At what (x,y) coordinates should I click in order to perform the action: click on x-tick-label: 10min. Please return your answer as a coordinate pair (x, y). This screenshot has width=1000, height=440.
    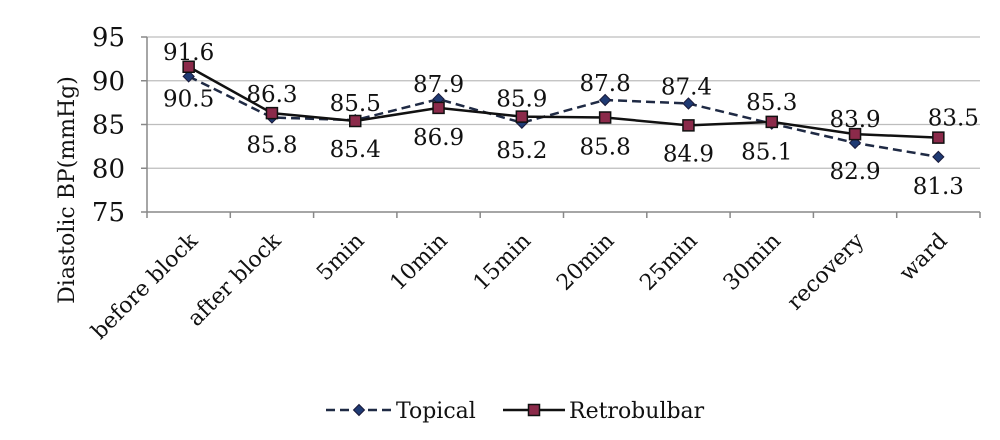
    Looking at the image, I should click on (419, 262).